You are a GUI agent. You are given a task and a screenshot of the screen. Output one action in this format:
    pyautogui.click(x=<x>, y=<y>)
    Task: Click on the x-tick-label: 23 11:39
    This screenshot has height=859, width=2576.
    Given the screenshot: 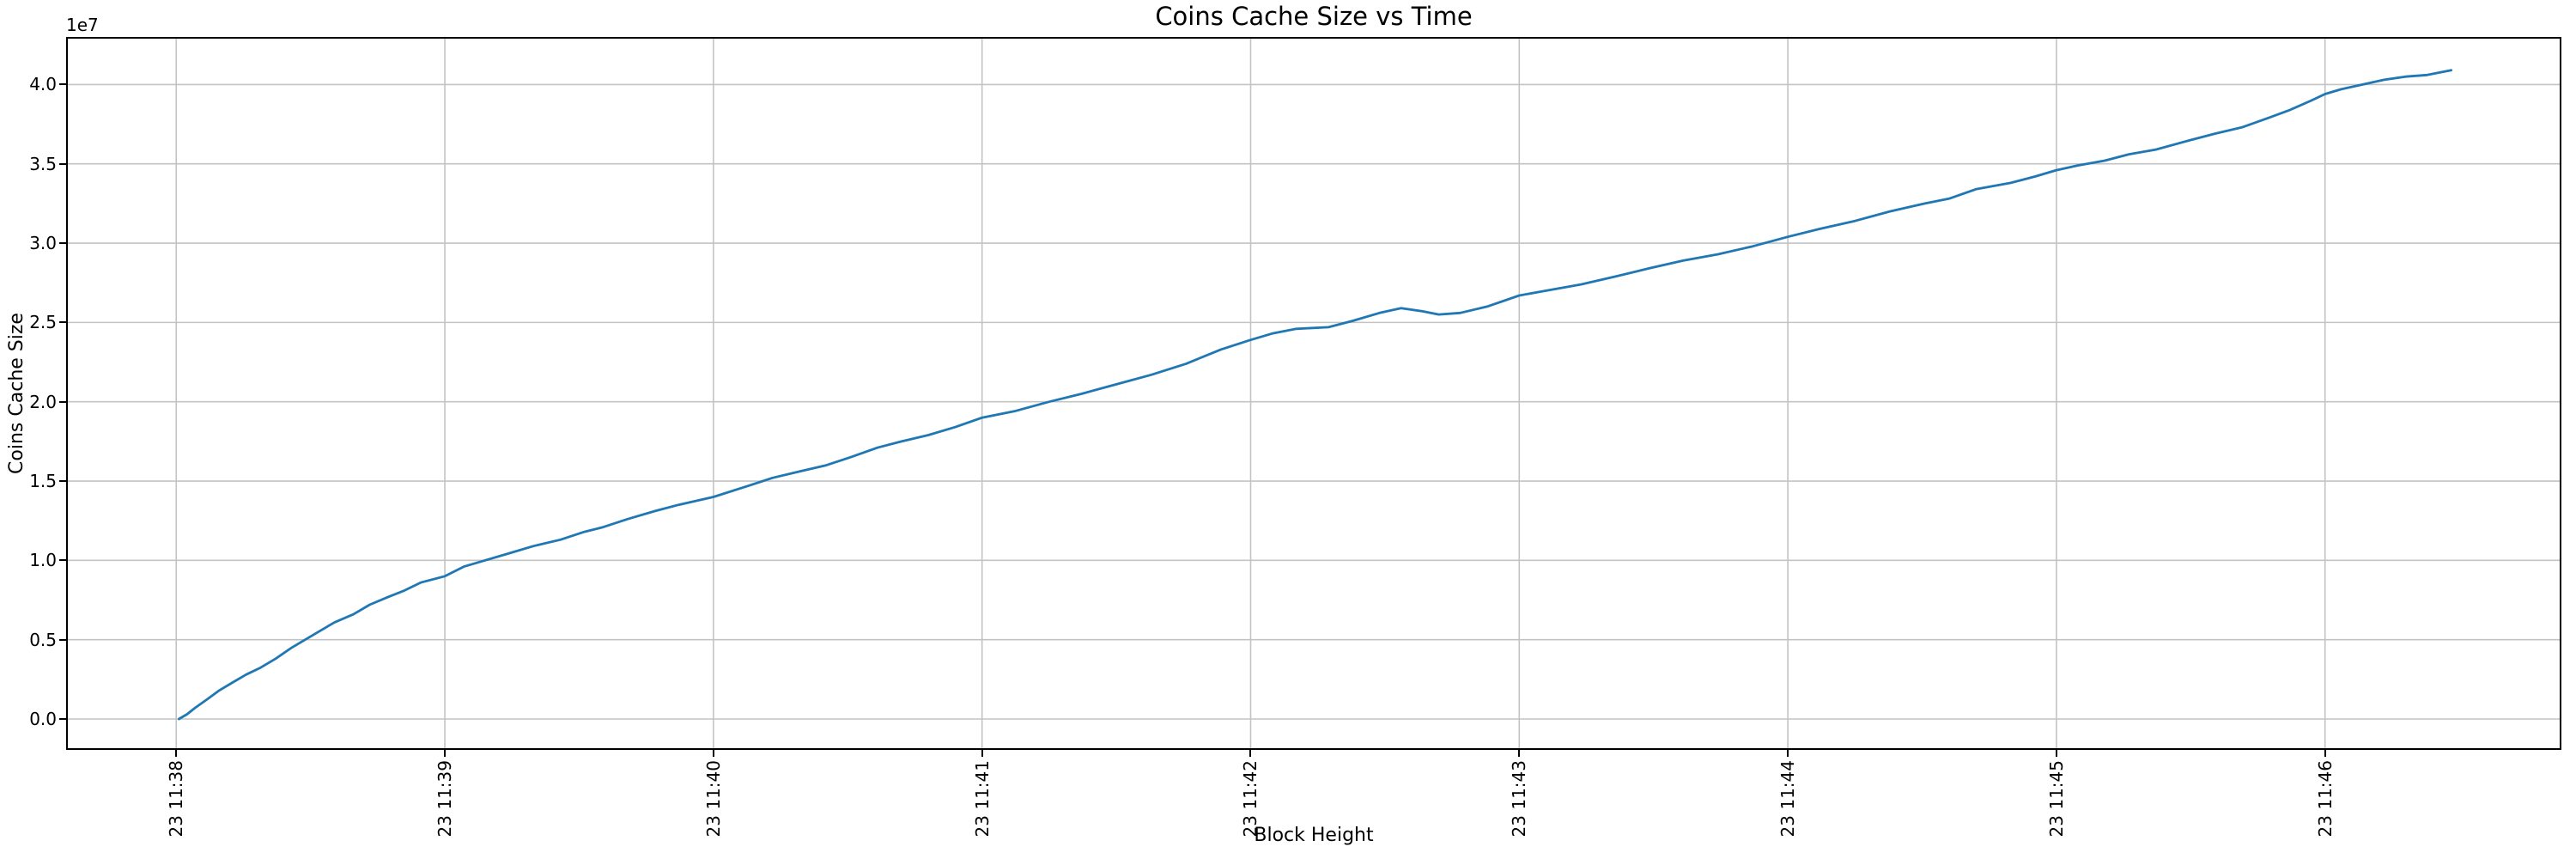 What is the action you would take?
    pyautogui.click(x=445, y=799)
    